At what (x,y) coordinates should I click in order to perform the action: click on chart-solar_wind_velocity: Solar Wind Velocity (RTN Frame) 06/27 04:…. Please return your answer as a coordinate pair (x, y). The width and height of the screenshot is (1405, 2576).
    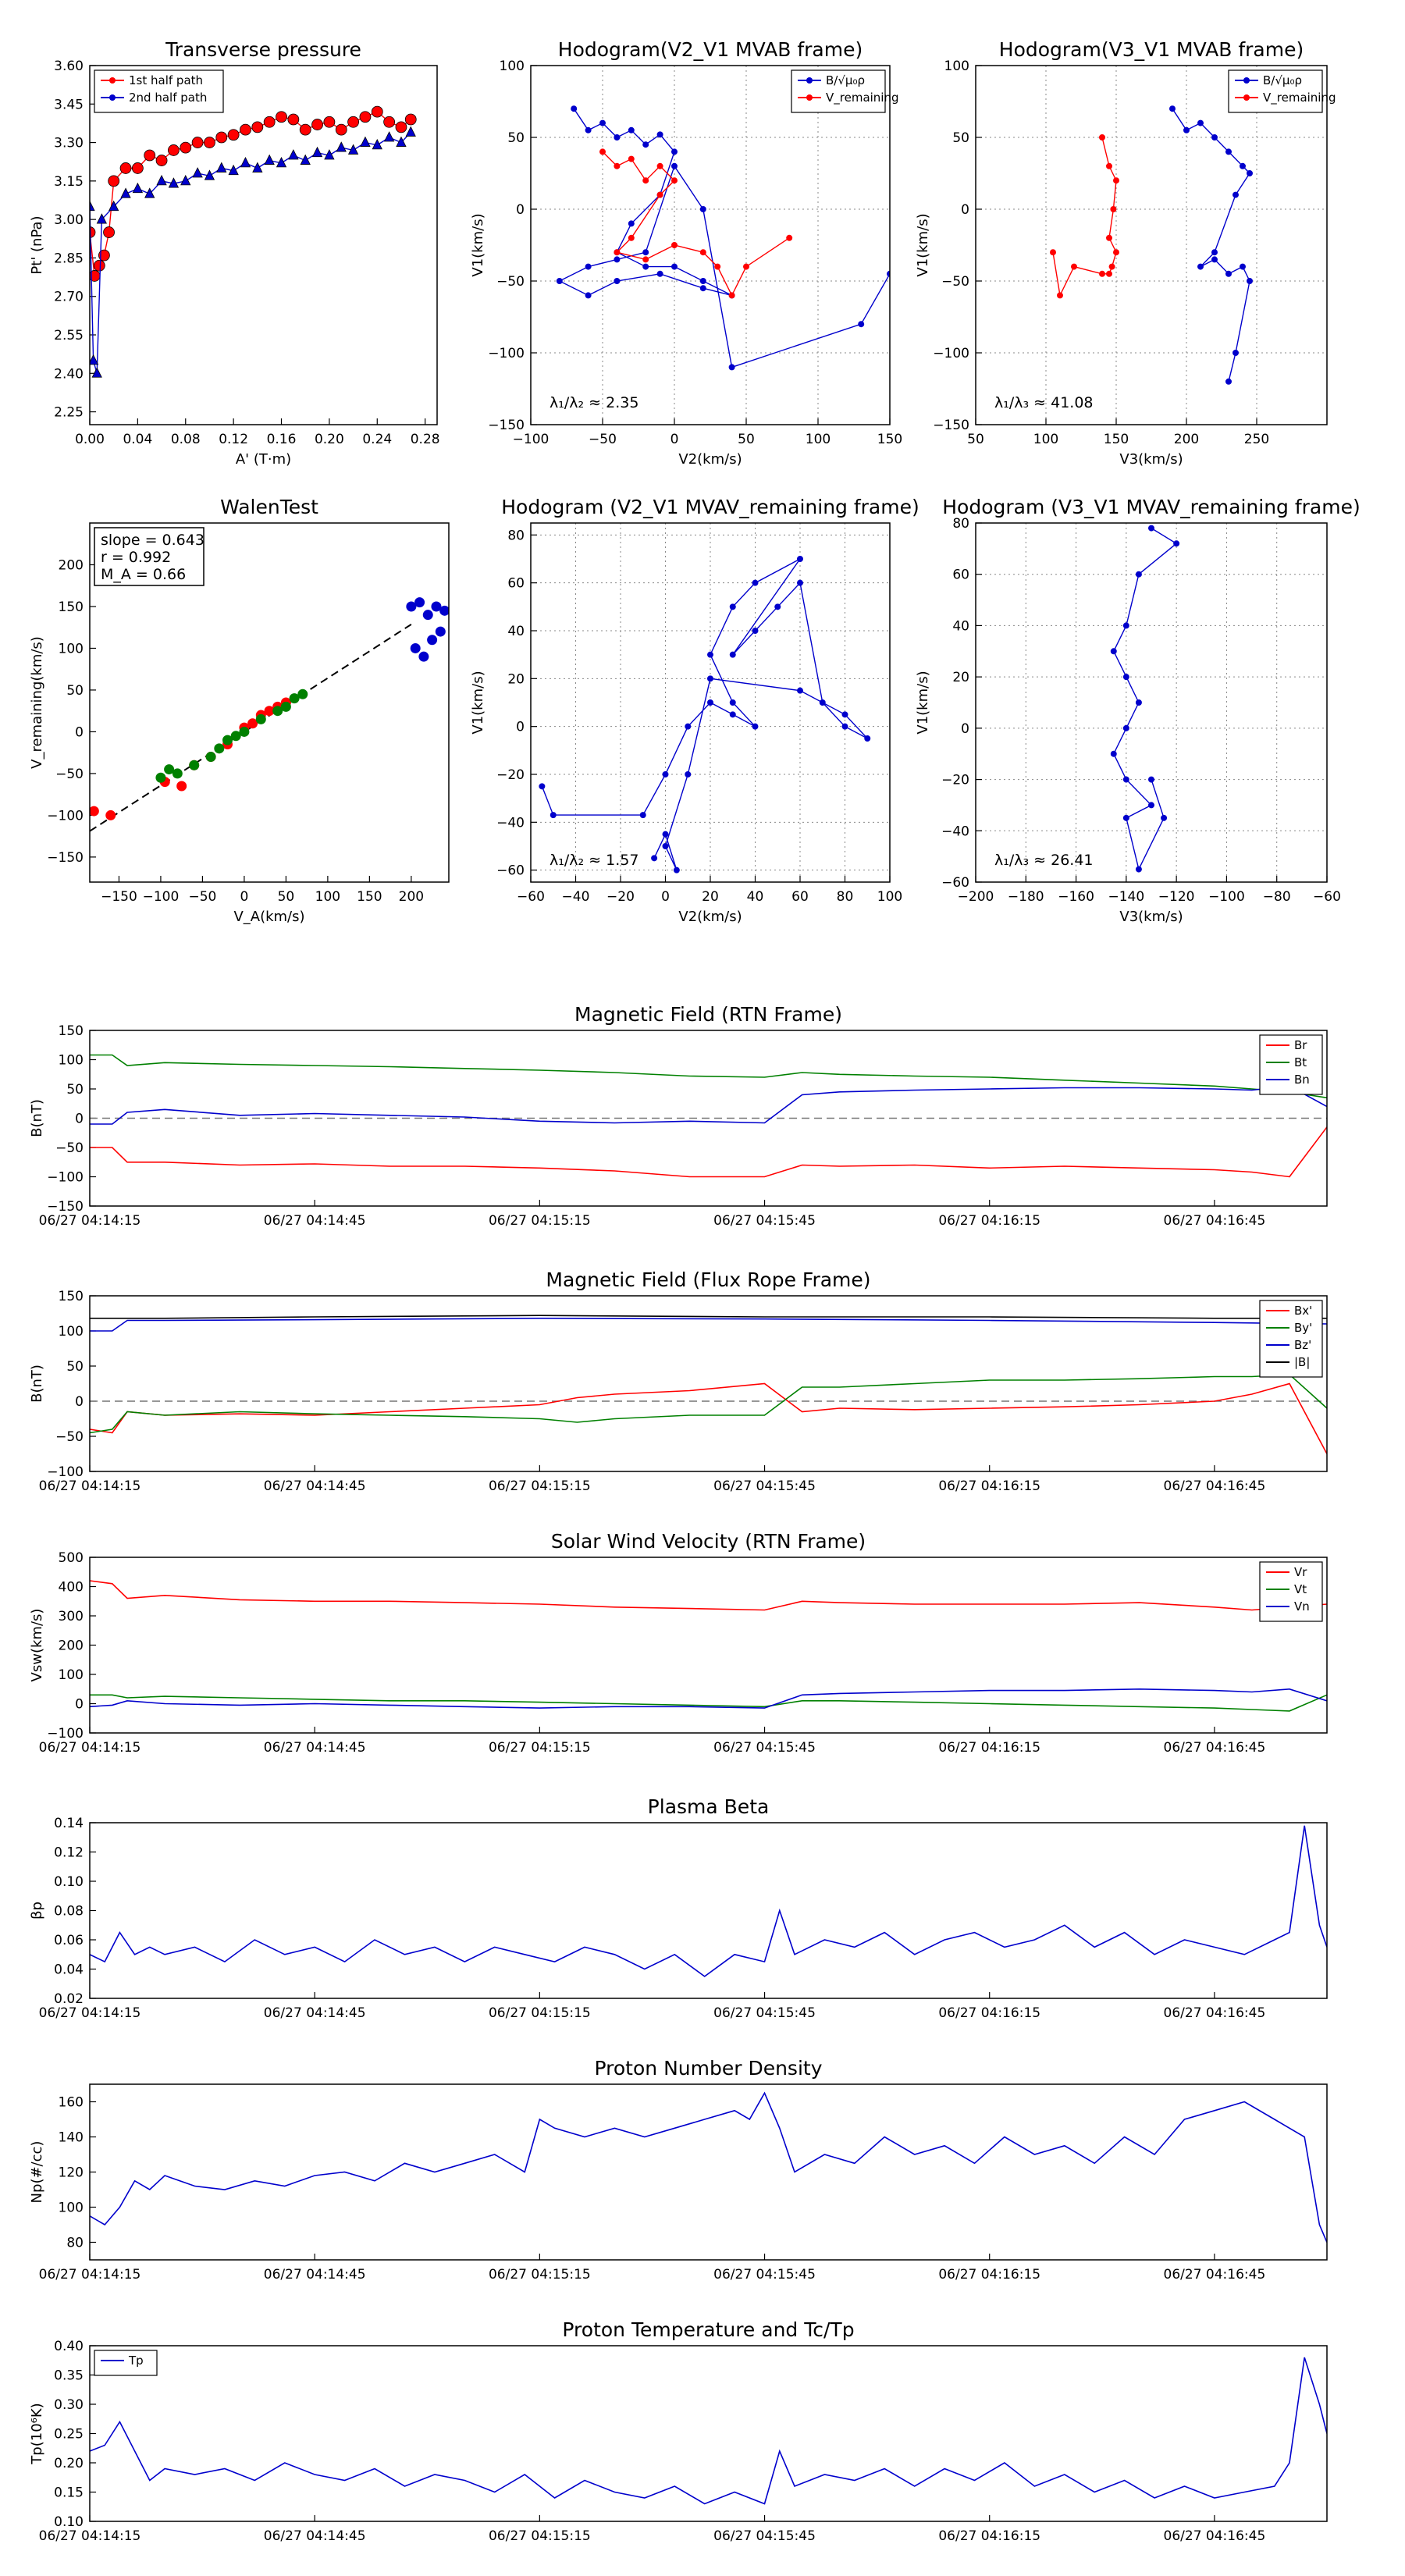
    Looking at the image, I should click on (679, 1643).